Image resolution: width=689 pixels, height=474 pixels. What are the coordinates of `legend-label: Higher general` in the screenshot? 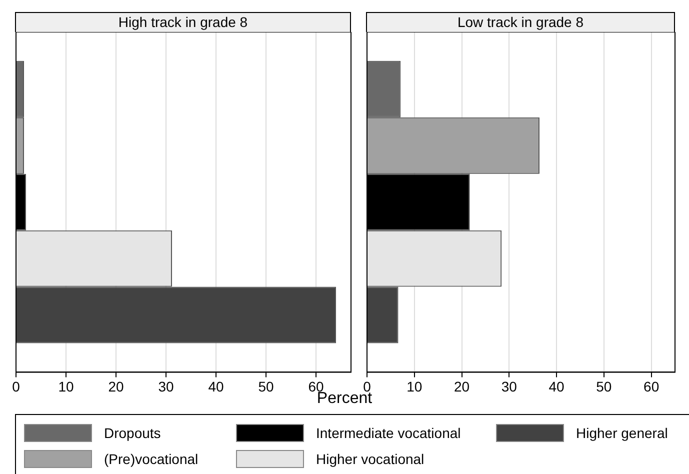 It's located at (622, 433).